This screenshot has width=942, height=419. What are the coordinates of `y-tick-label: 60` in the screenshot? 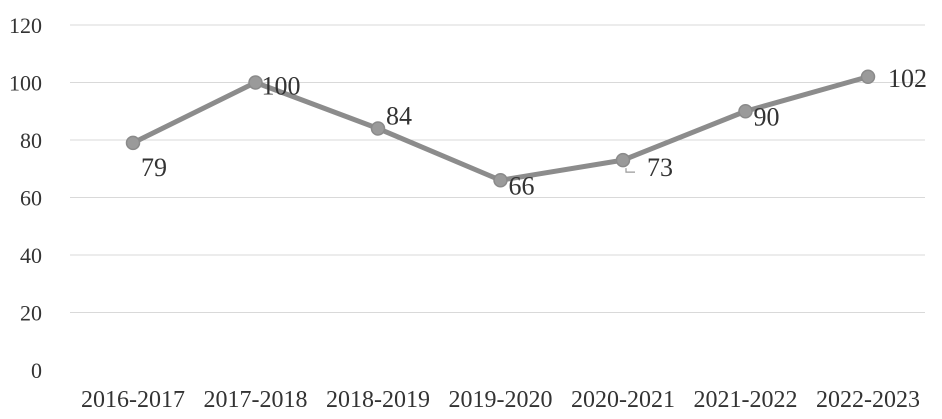 It's located at (31, 198).